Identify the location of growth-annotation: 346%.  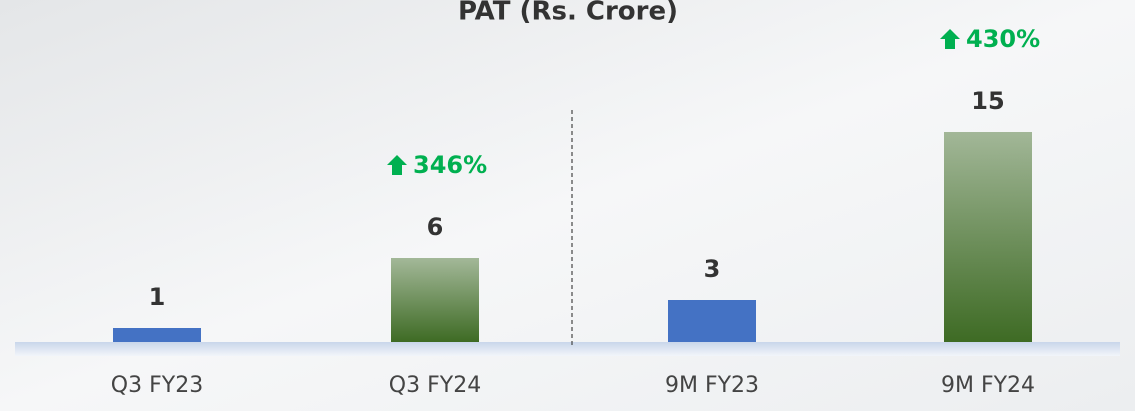
(450, 165).